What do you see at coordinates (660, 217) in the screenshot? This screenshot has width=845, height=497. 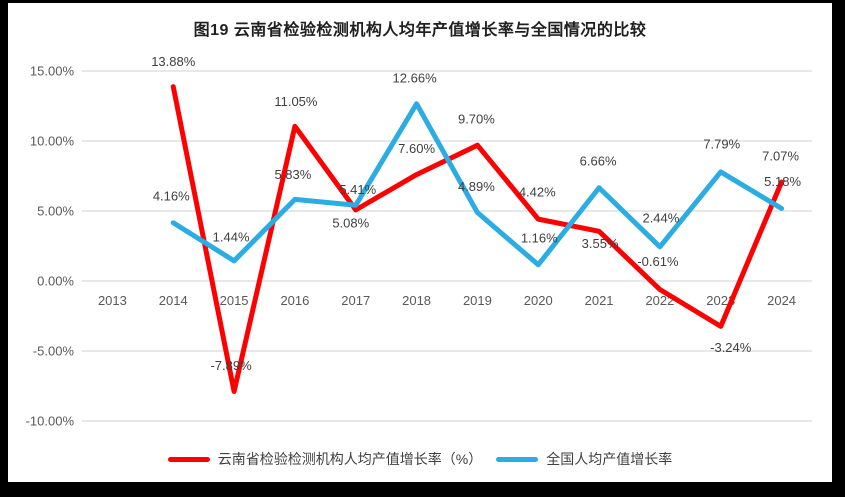 I see `data-label-national: 2.44%` at bounding box center [660, 217].